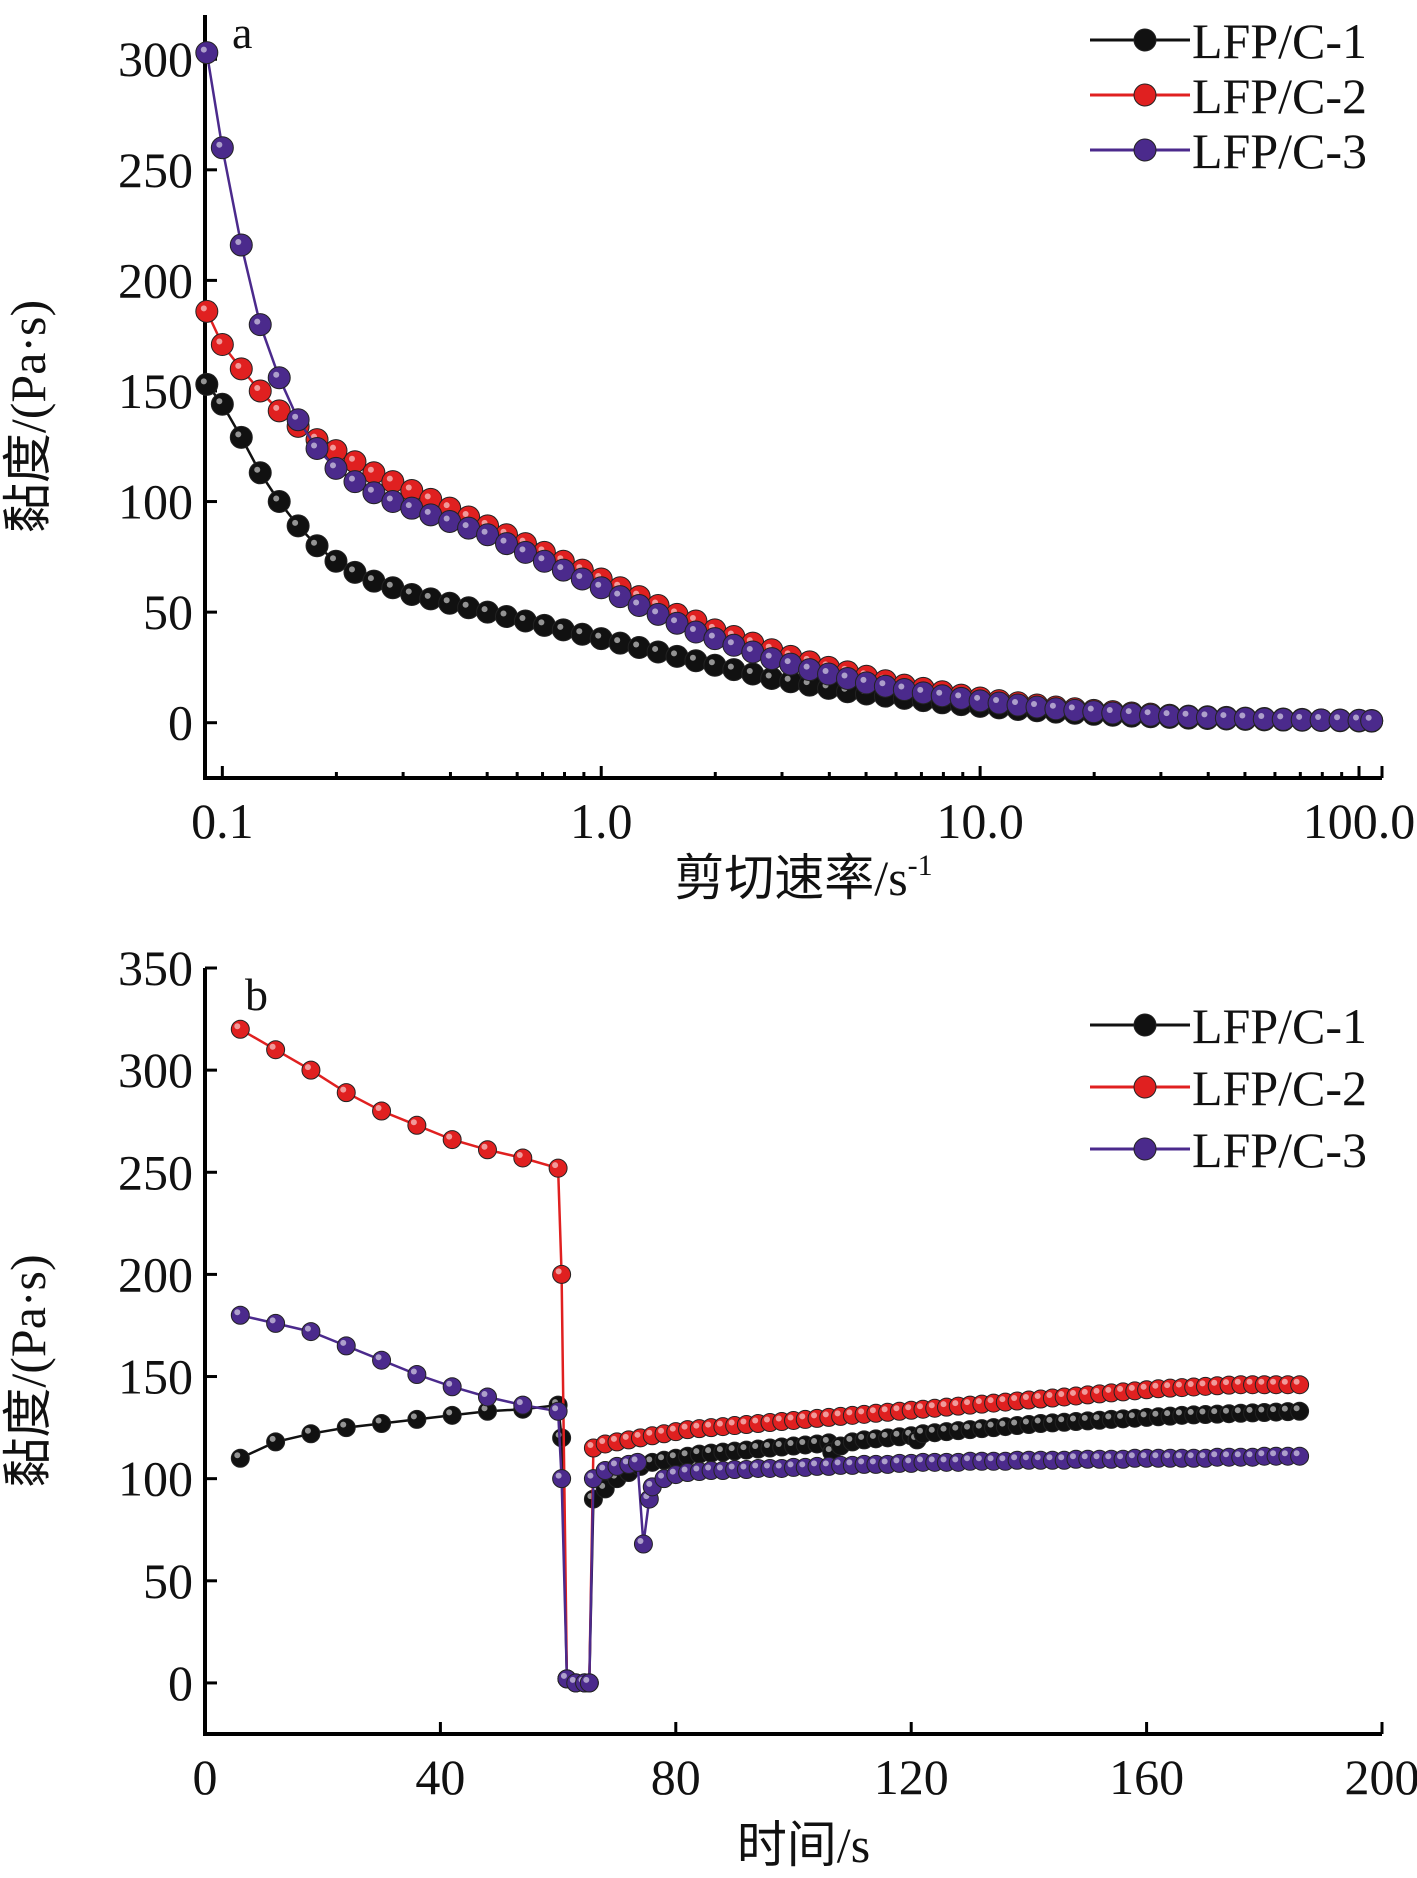  I want to click on y-tick-label: 50, so click(168, 612).